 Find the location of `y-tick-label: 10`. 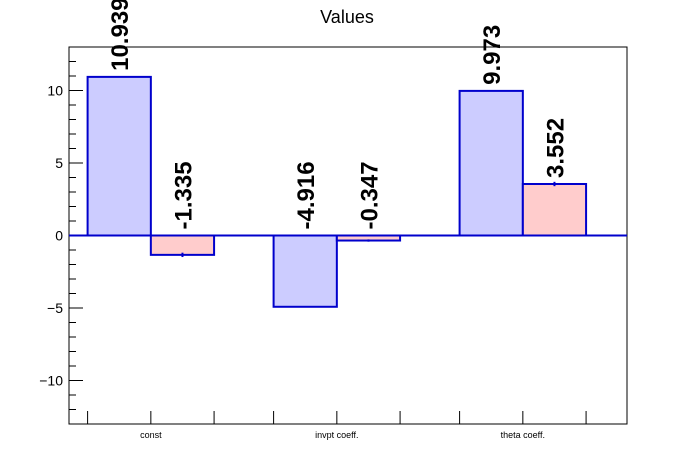

y-tick-label: 10 is located at coordinates (55, 91).